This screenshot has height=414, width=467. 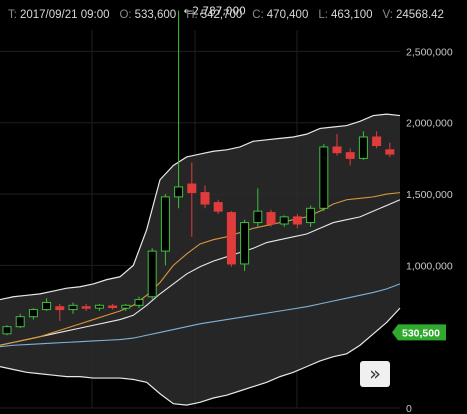 I want to click on price-tag-shape, so click(x=419, y=332).